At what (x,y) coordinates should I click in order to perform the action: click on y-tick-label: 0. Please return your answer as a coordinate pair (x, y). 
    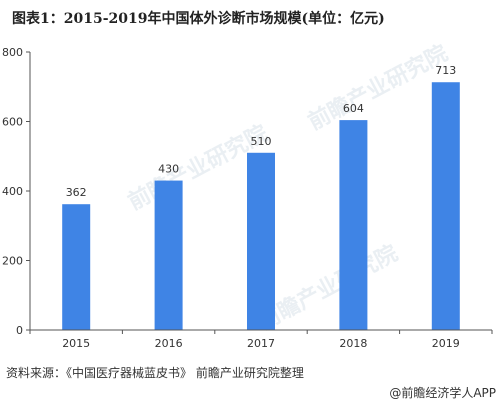
    Looking at the image, I should click on (19, 330).